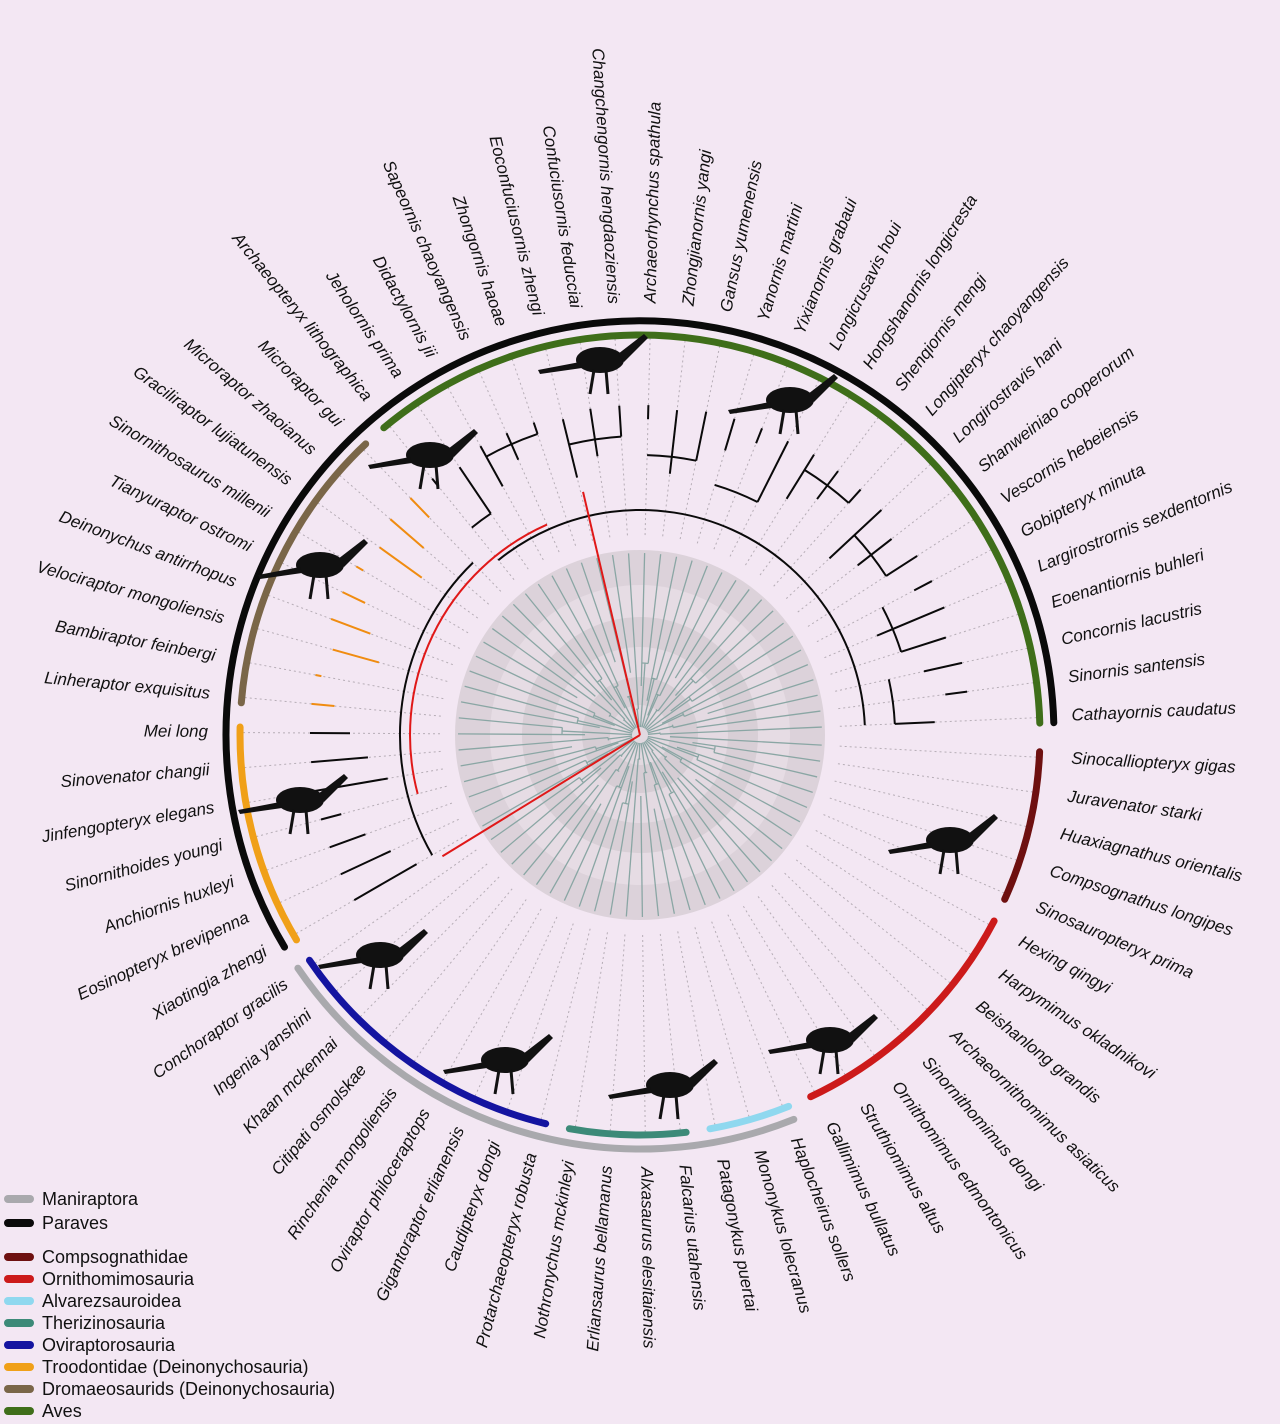  I want to click on legend-item: Compsognathidae, so click(96, 1257).